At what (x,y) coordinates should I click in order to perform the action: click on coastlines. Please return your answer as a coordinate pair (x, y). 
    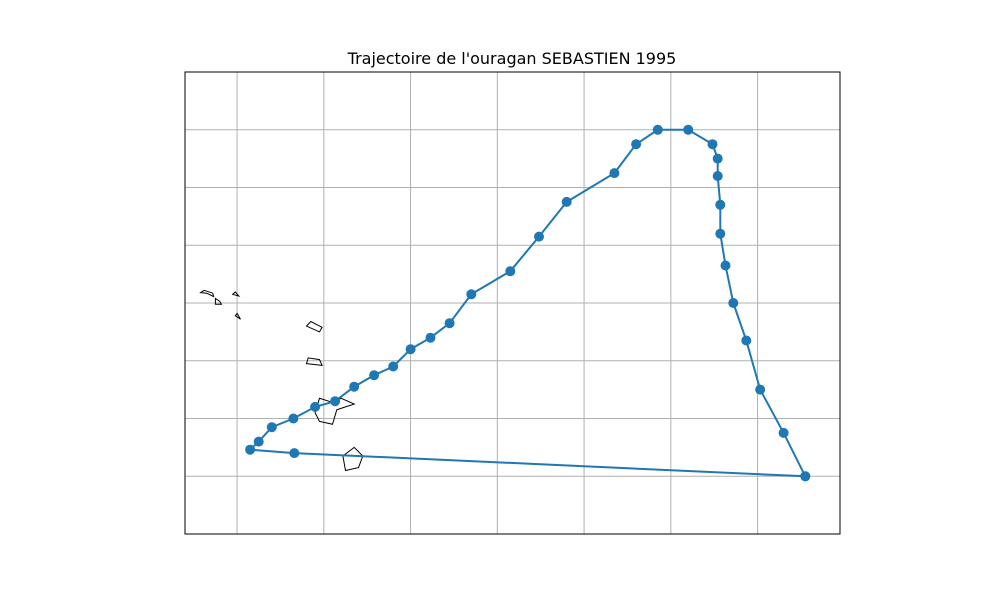
    Looking at the image, I should click on (281, 380).